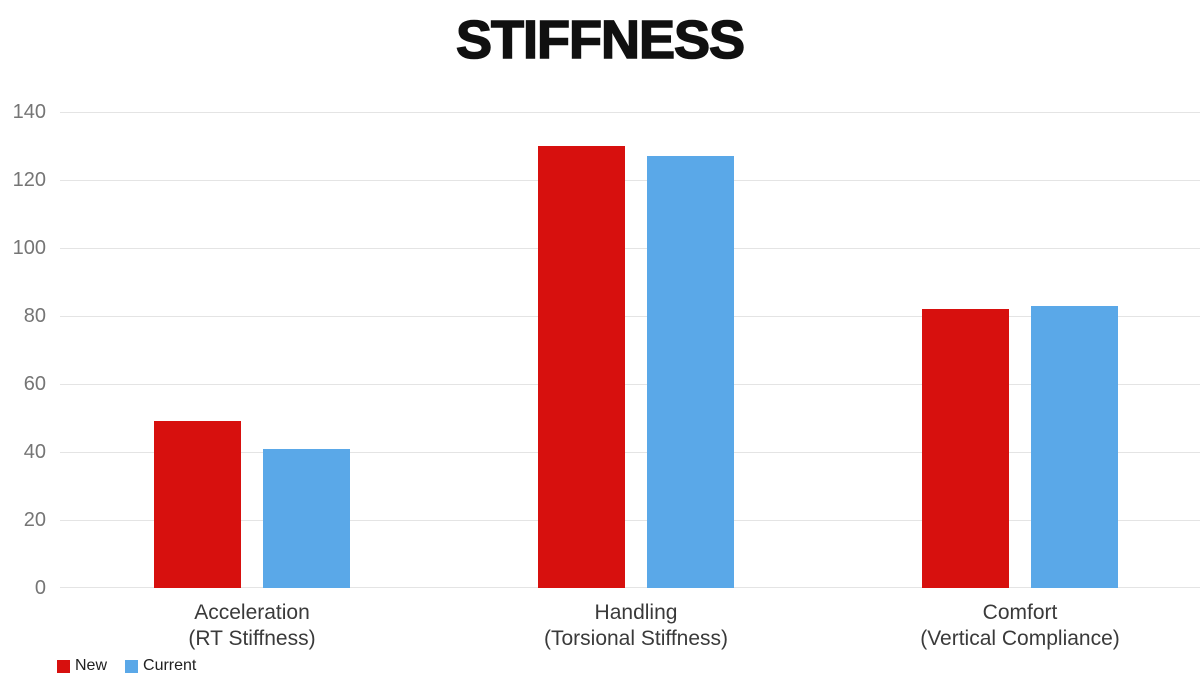 This screenshot has height=684, width=1200. Describe the element at coordinates (197, 504) in the screenshot. I see `bar-new-acceleration` at that location.